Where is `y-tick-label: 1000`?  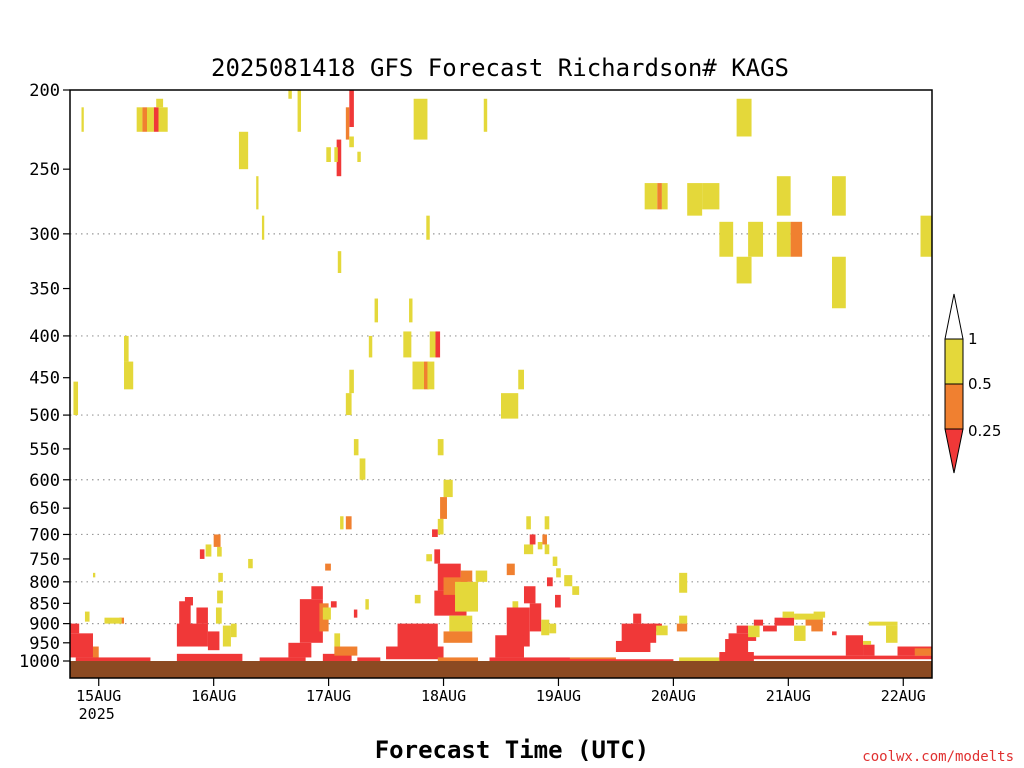
y-tick-label: 1000 is located at coordinates (39, 662).